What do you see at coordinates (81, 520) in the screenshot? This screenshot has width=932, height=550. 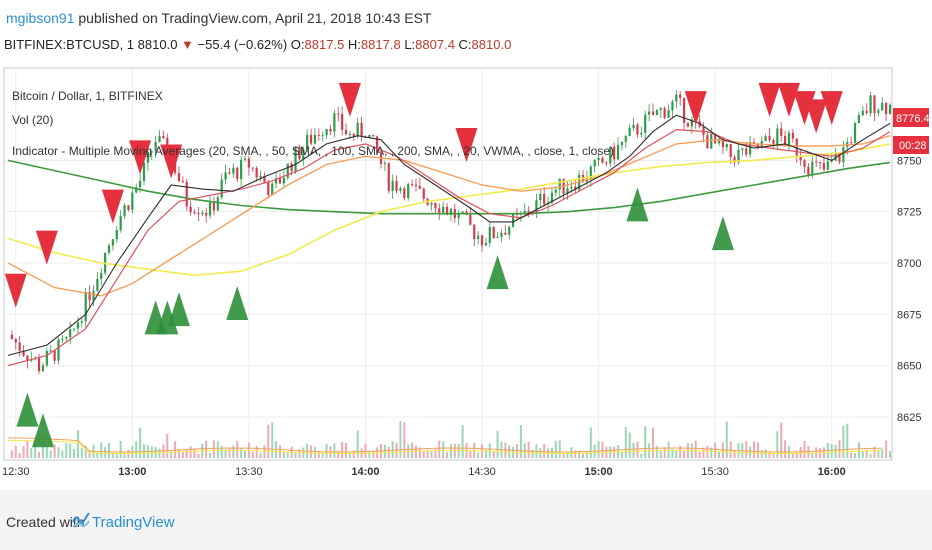 I see `tradingview-logo-icon` at bounding box center [81, 520].